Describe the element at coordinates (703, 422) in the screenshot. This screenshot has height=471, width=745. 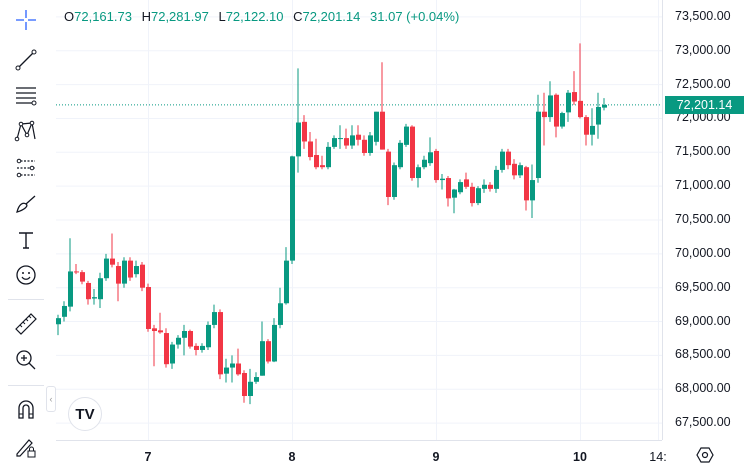
I see `price-tick-label: 67,500.00` at that location.